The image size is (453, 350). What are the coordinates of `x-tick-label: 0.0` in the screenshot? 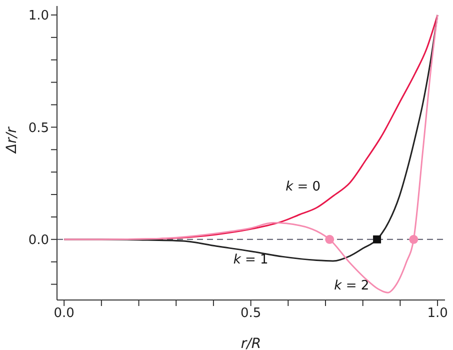 It's located at (64, 314).